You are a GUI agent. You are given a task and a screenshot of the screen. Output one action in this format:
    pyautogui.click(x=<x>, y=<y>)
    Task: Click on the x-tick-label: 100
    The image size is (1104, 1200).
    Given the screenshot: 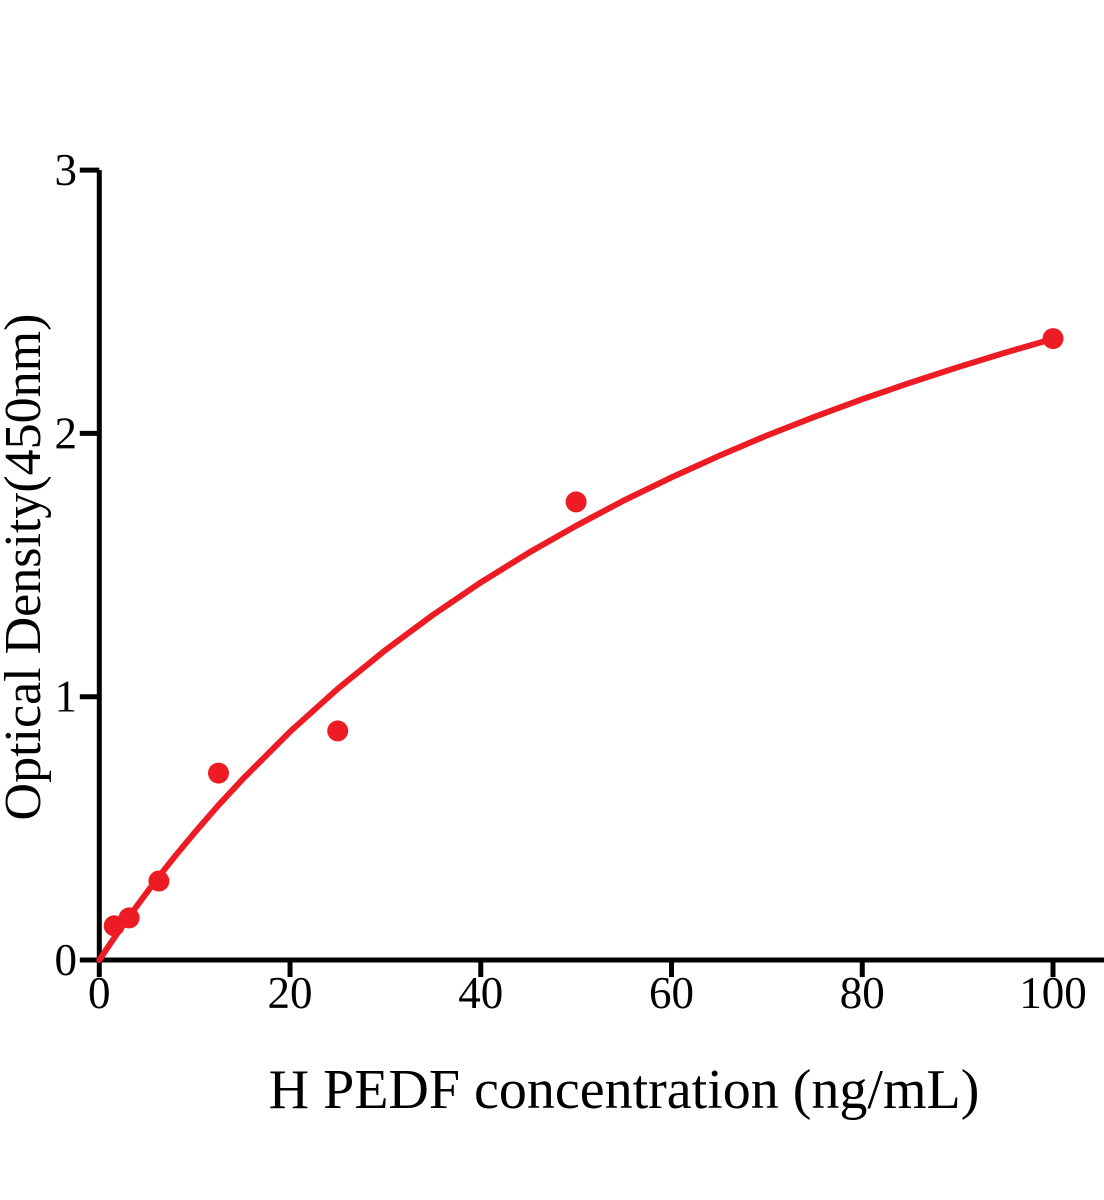 What is the action you would take?
    pyautogui.click(x=1053, y=993)
    